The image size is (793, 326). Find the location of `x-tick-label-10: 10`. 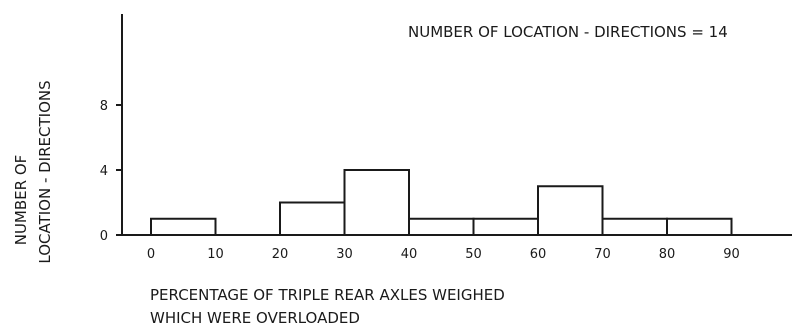

x-tick-label-10: 10 is located at coordinates (215, 254).